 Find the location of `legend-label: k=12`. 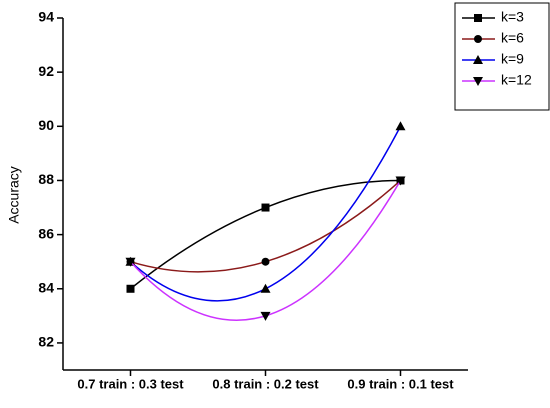

legend-label: k=12 is located at coordinates (516, 80).